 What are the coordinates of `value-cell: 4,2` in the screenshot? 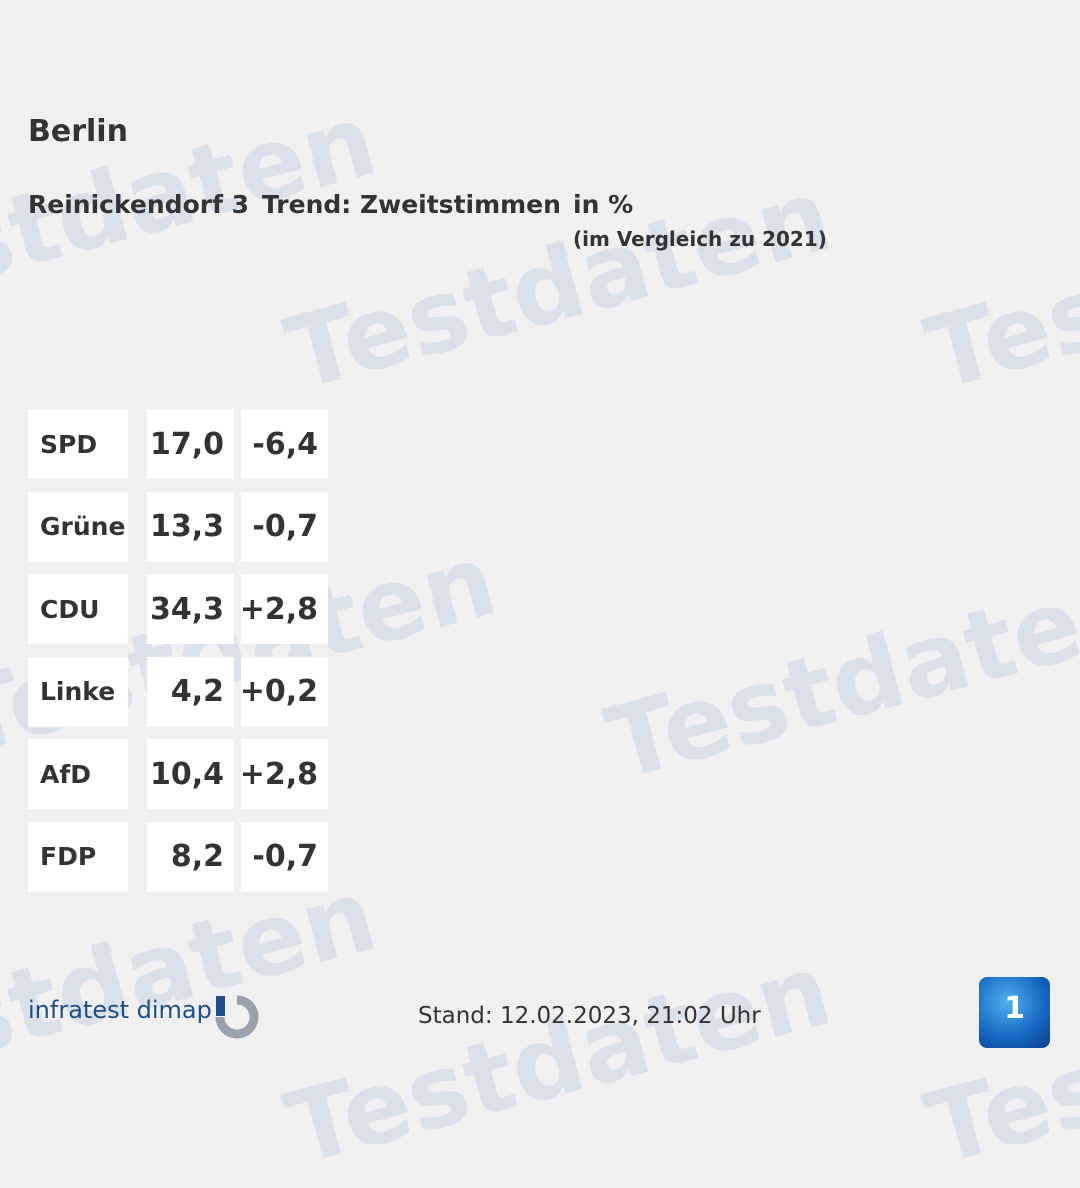 It's located at (190, 691).